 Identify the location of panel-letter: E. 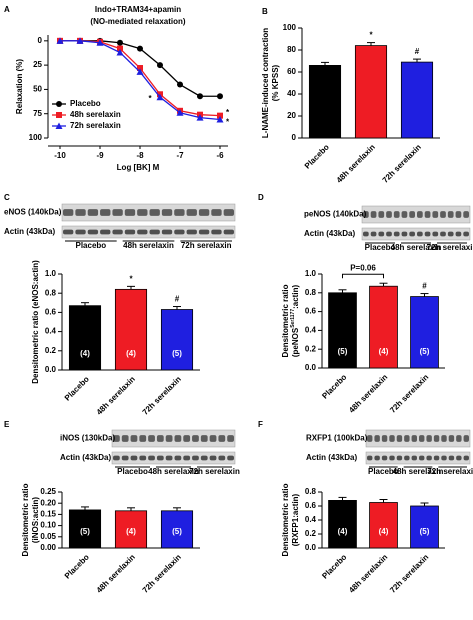
(7, 424).